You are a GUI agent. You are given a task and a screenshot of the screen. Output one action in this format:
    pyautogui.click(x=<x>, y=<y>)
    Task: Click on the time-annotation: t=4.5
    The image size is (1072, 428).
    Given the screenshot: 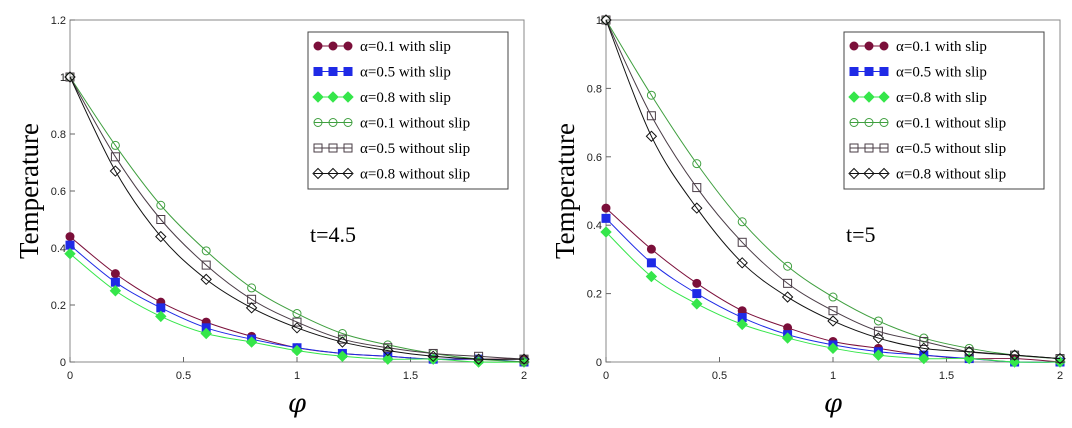 What is the action you would take?
    pyautogui.click(x=333, y=234)
    